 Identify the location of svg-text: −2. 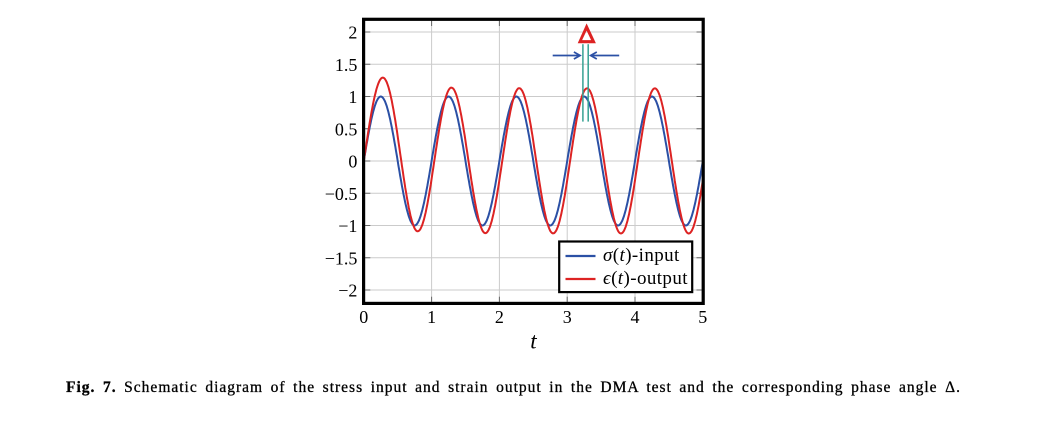
(347, 291).